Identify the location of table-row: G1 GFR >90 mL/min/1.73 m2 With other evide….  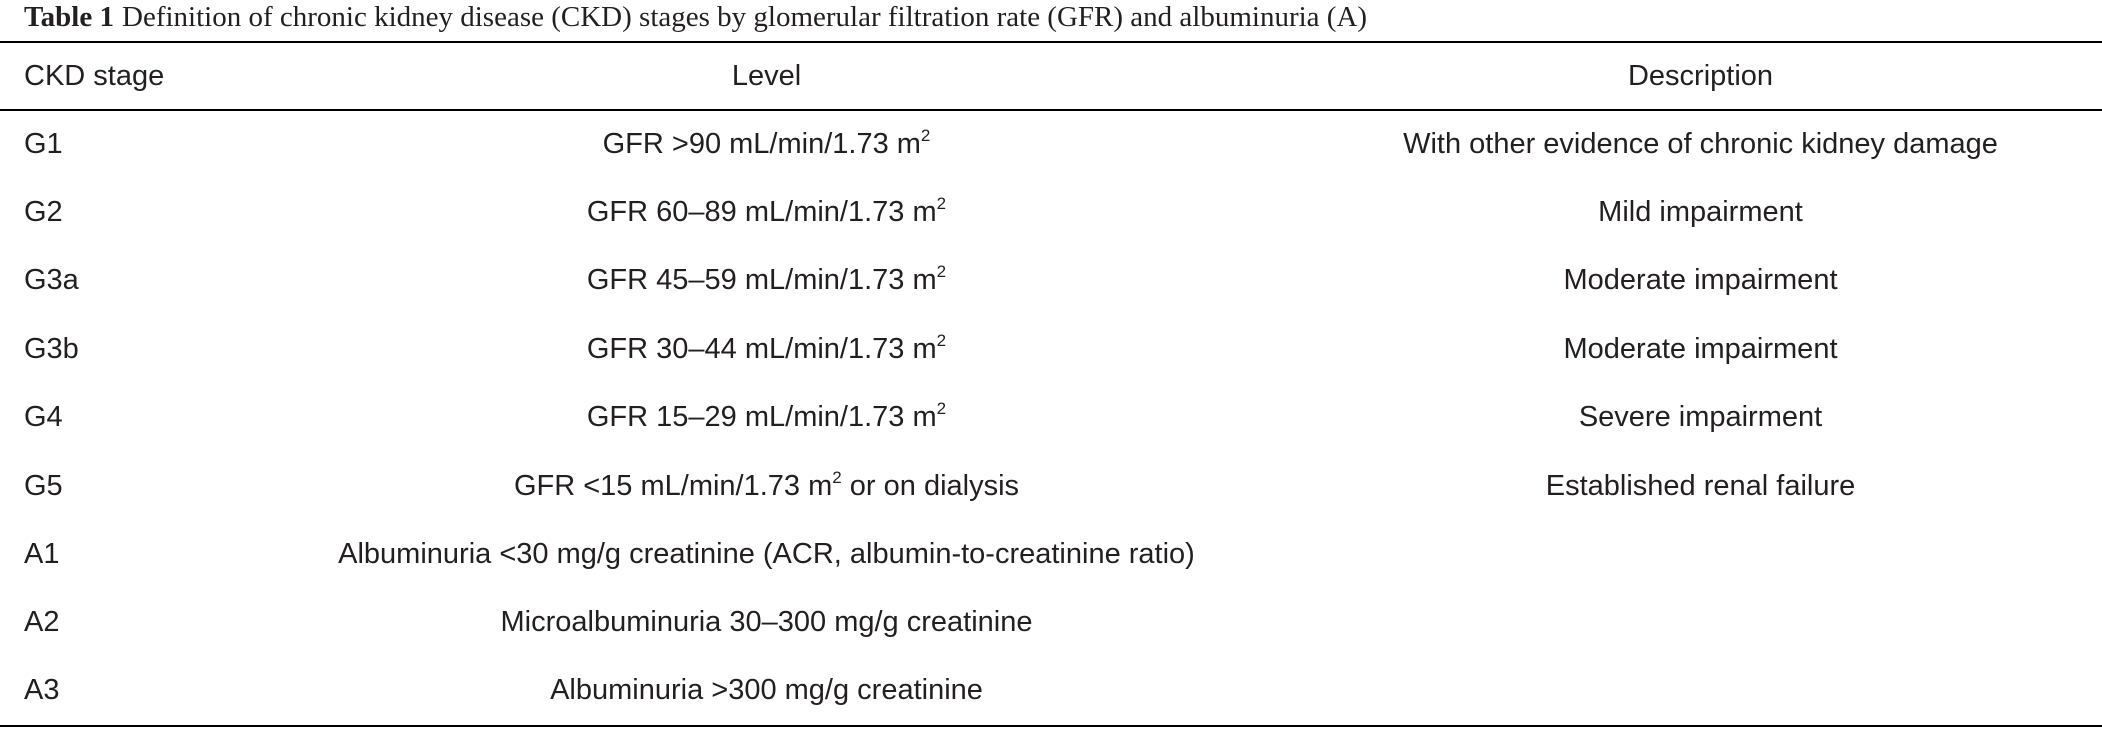
(1051, 144).